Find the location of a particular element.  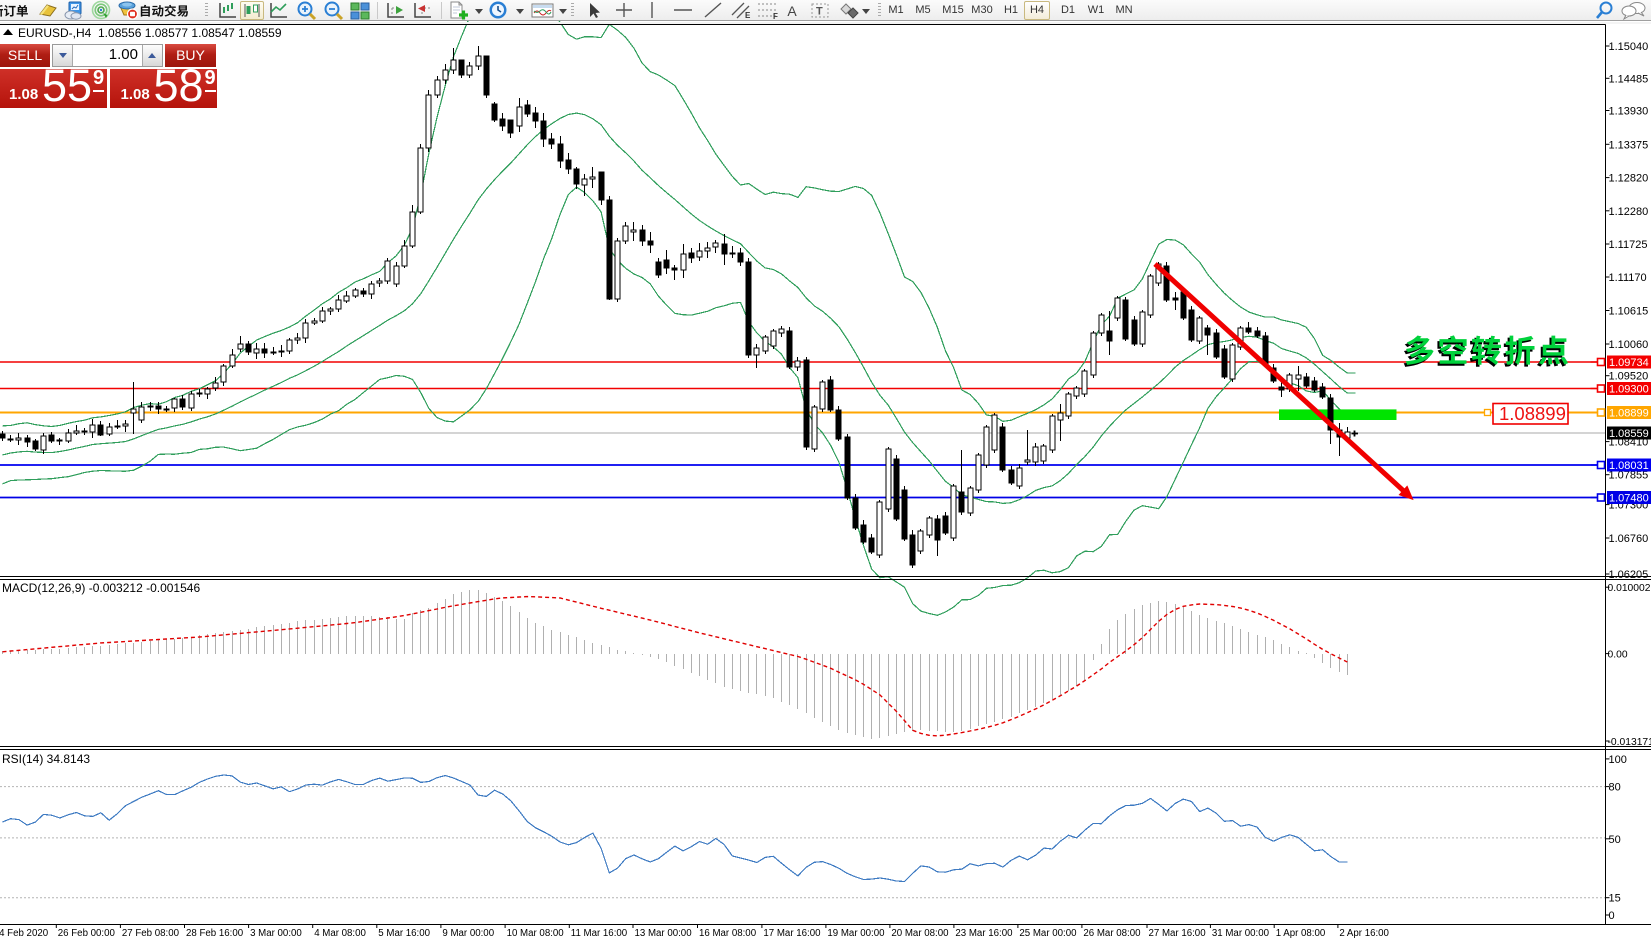

svg-text: 1.13375 is located at coordinates (1629, 145).